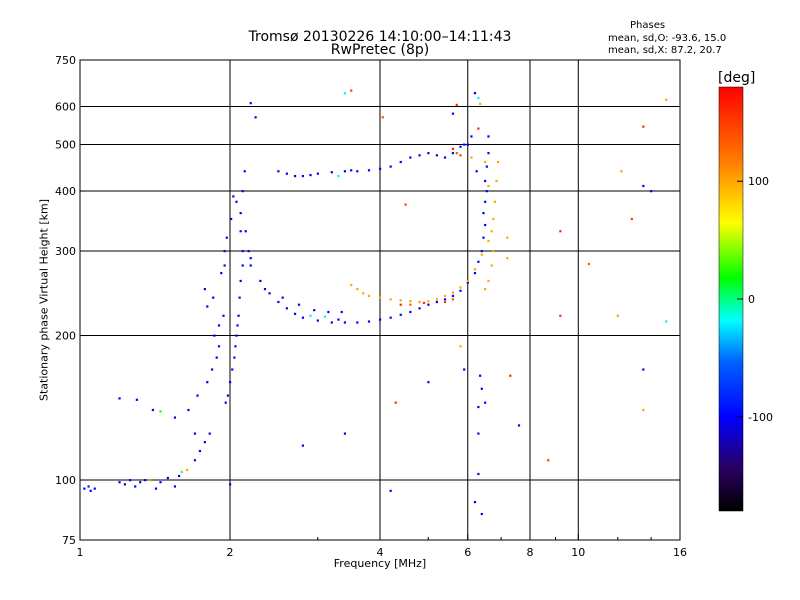 The width and height of the screenshot is (800, 600). Describe the element at coordinates (65, 107) in the screenshot. I see `y-tick-label: 600` at that location.